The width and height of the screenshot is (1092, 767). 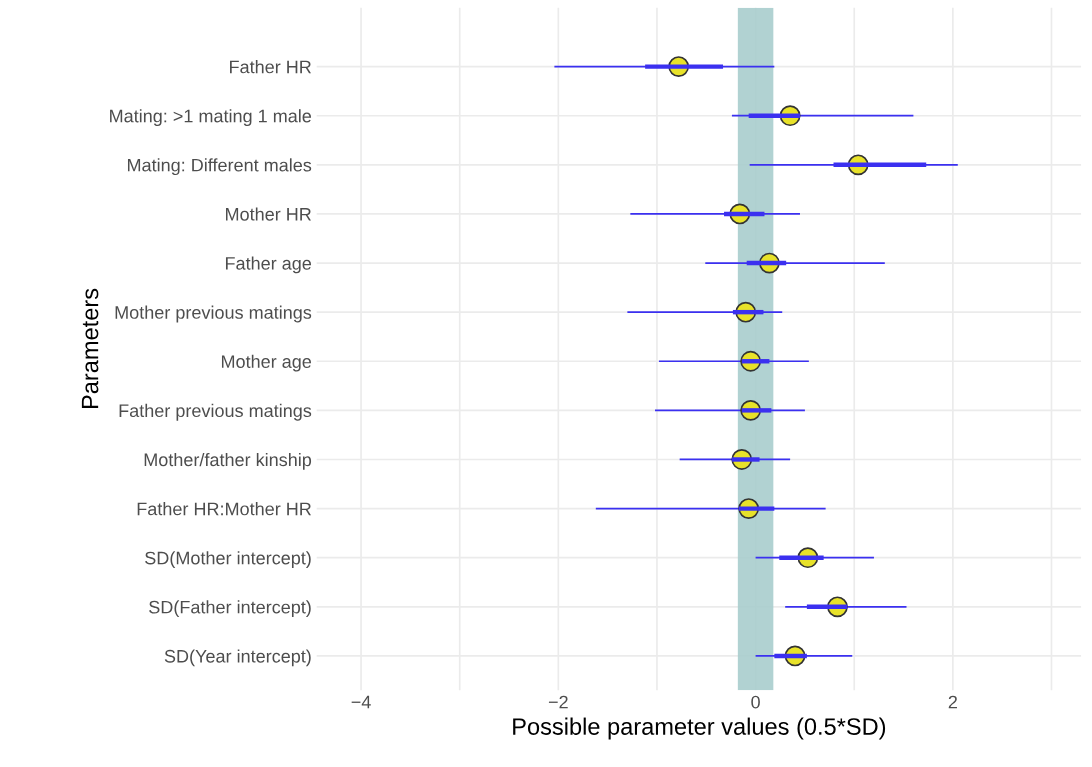 What do you see at coordinates (266, 363) in the screenshot?
I see `y-tick-label: Mother age` at bounding box center [266, 363].